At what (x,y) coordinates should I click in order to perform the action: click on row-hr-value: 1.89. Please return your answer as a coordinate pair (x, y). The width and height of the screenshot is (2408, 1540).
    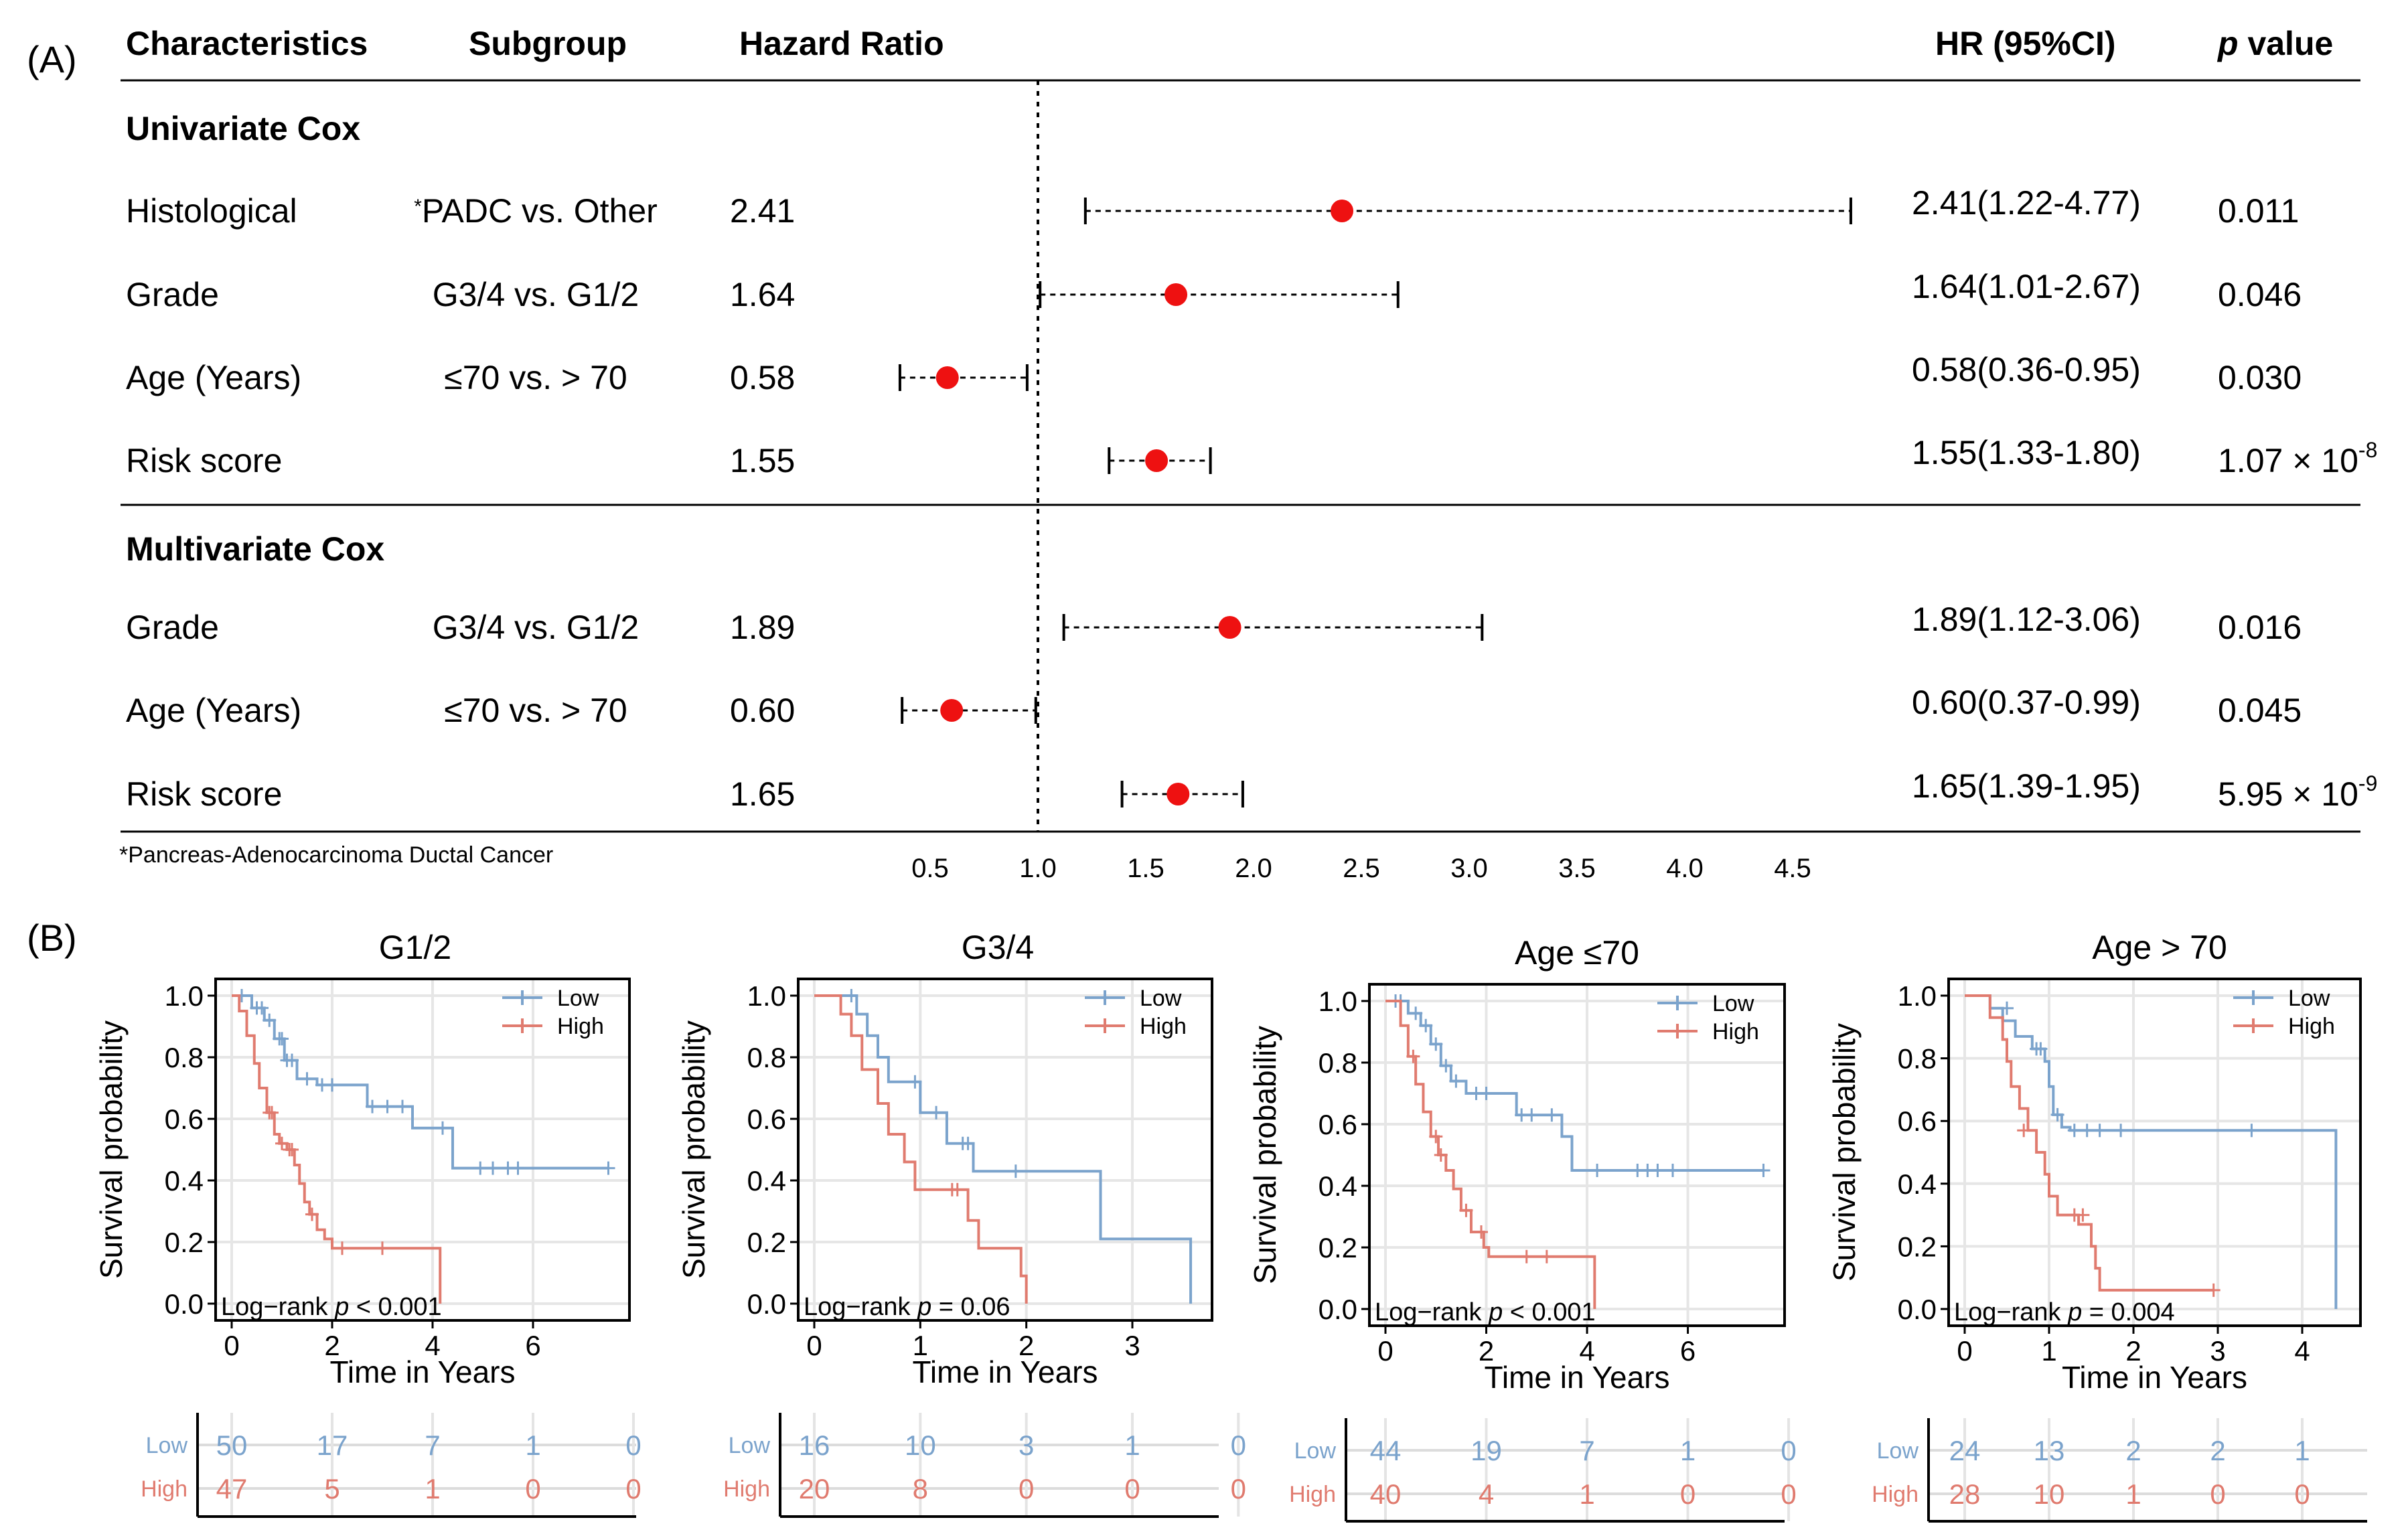
    Looking at the image, I should click on (762, 627).